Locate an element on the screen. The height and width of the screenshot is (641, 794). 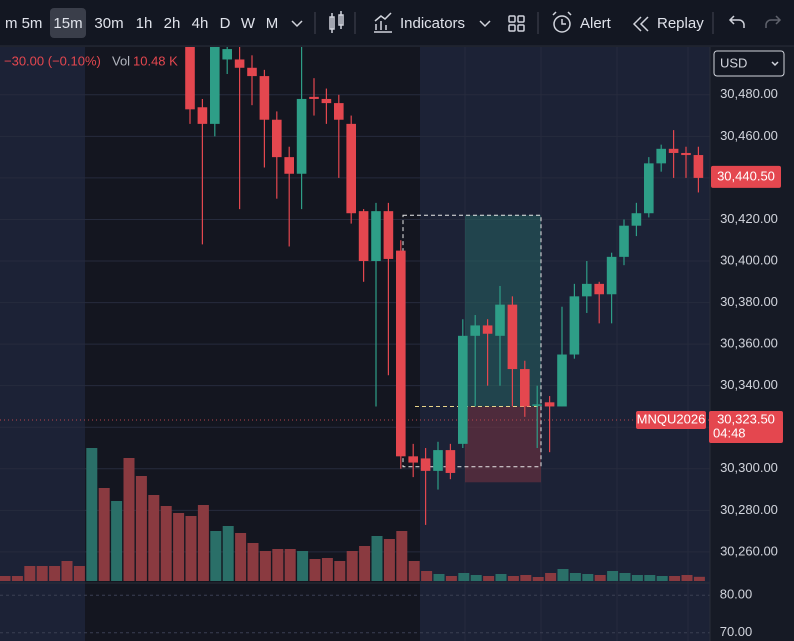
interval-button: 5m is located at coordinates (32, 23).